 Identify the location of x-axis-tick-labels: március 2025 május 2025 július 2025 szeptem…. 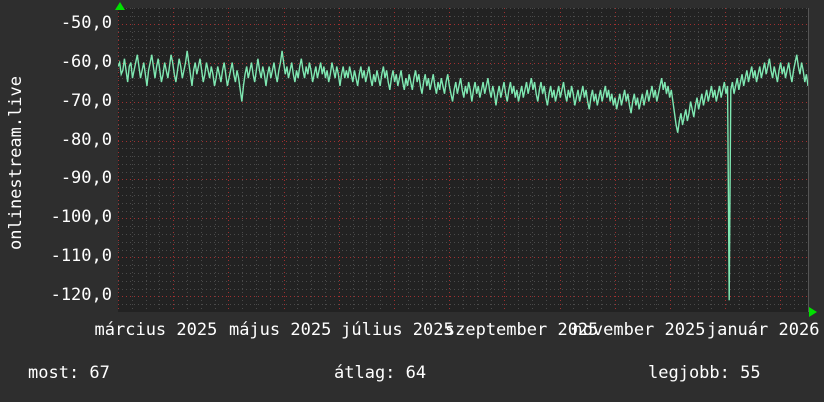
(412, 332).